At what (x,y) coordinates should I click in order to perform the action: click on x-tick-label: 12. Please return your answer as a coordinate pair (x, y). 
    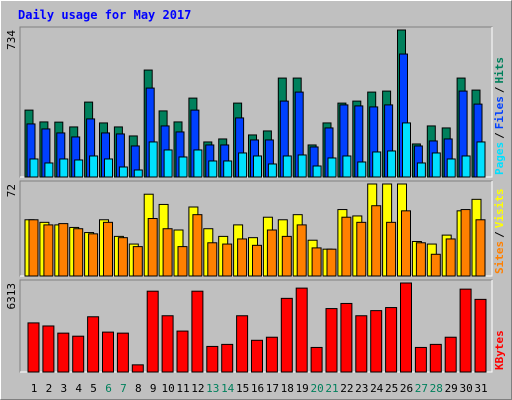
    Looking at the image, I should click on (197, 388).